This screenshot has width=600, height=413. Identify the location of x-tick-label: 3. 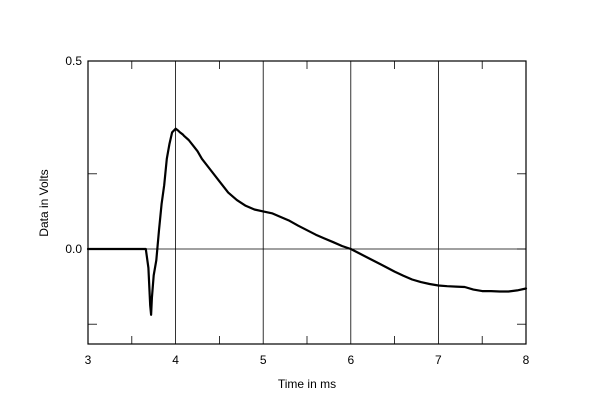
(88, 360).